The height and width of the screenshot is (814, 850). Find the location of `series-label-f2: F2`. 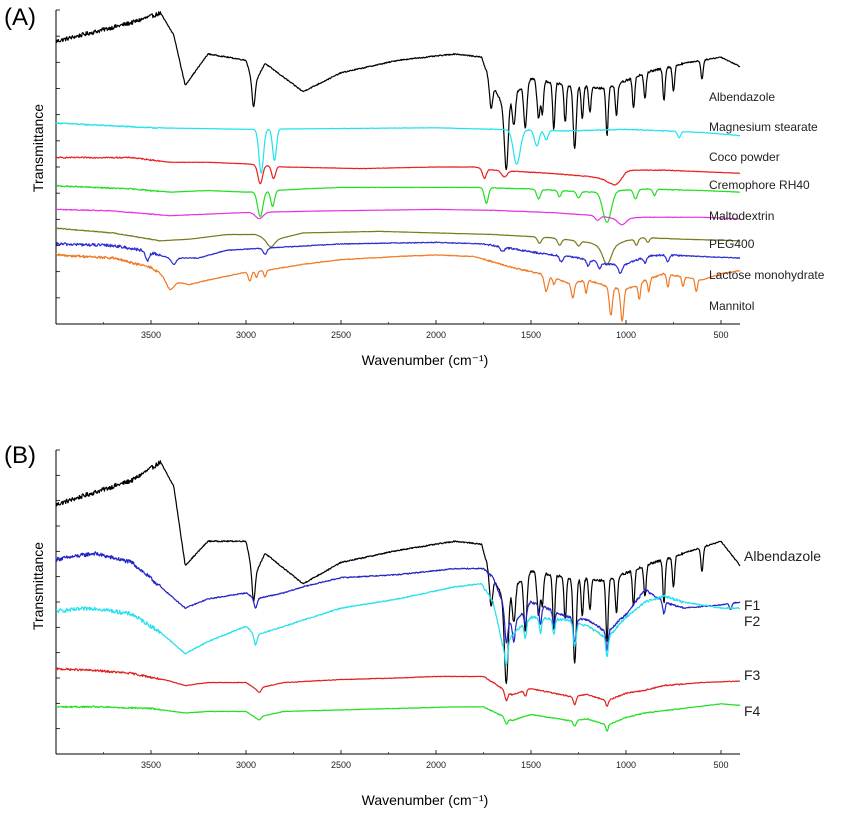

series-label-f2: F2 is located at coordinates (752, 621).